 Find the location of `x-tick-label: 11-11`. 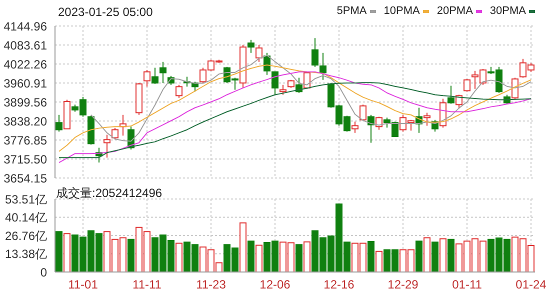

x-tick-label: 11-11 is located at coordinates (147, 285).